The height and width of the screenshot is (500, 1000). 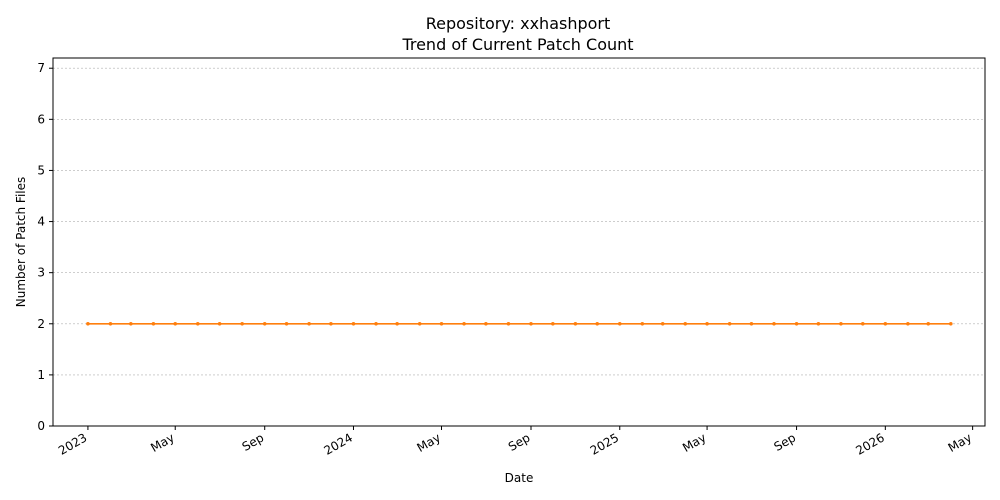 I want to click on y-axis: 0 1 2 3 4 5 6 7, so click(x=45, y=247).